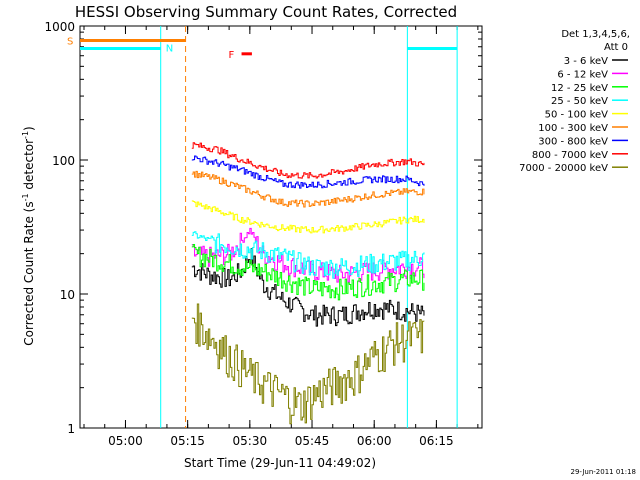 The image size is (640, 480). What do you see at coordinates (67, 295) in the screenshot?
I see `y-tick-label: 10` at bounding box center [67, 295].